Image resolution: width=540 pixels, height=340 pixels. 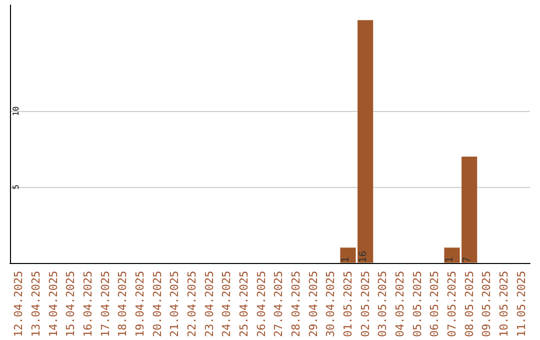 What do you see at coordinates (105, 304) in the screenshot?
I see `x-tick-label: 17.04.2025` at bounding box center [105, 304].